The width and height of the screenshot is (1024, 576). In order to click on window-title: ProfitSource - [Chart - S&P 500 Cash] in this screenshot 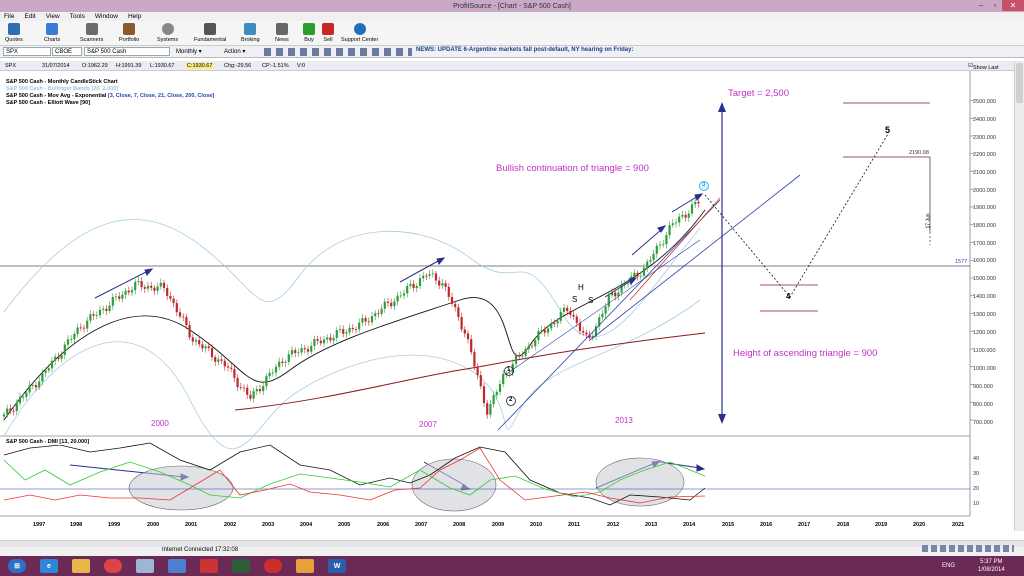, I will do `click(512, 6)`.